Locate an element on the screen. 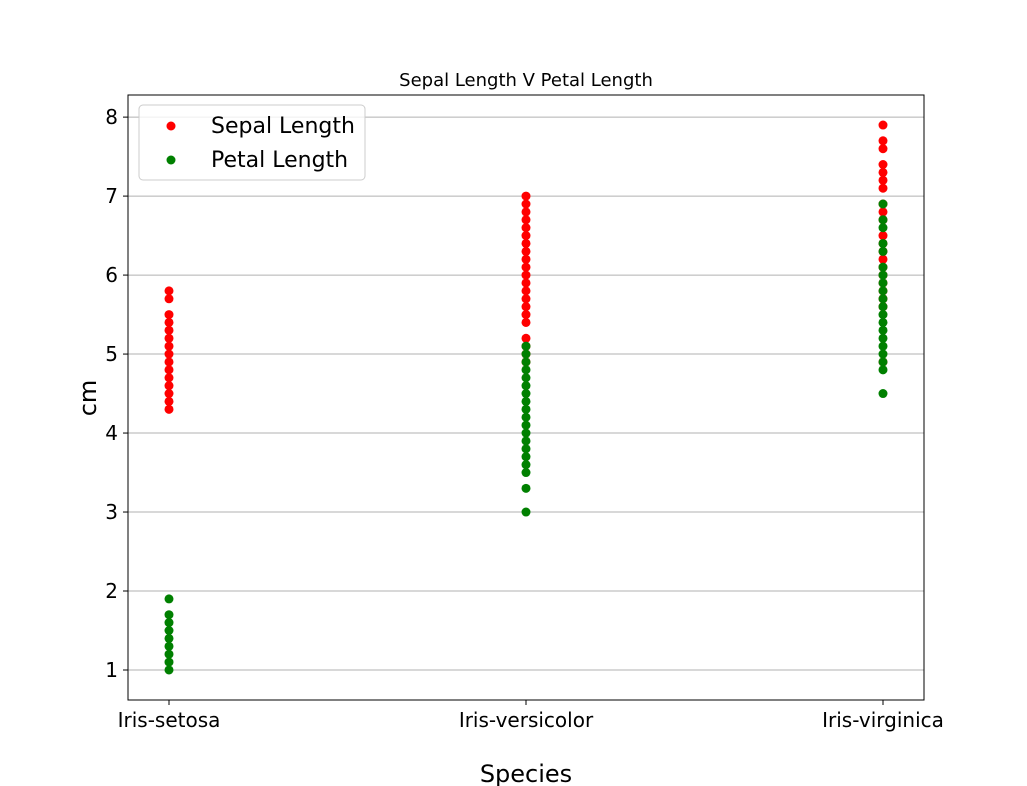 This screenshot has width=1027, height=786. legend-label: Sepal Length is located at coordinates (283, 126).